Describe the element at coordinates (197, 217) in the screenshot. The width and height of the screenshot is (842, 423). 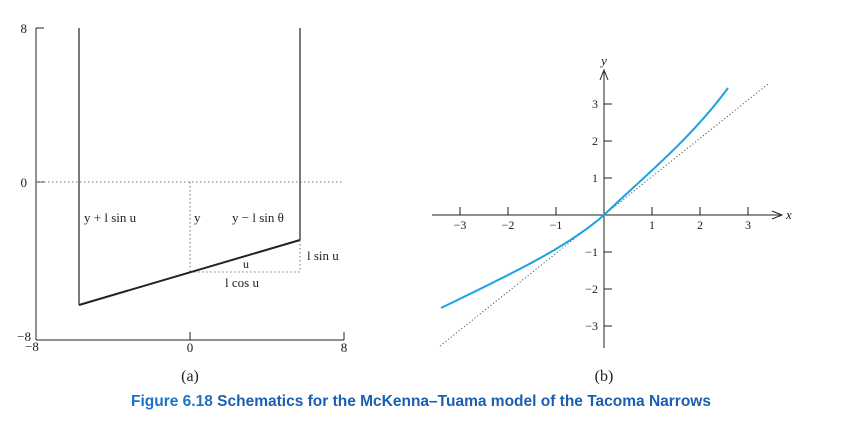
I see `center-label: y` at that location.